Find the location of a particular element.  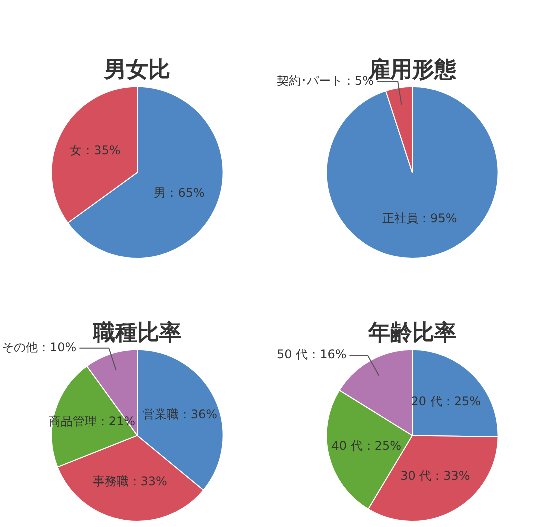

chart-title: 年齢比率 is located at coordinates (412, 333).